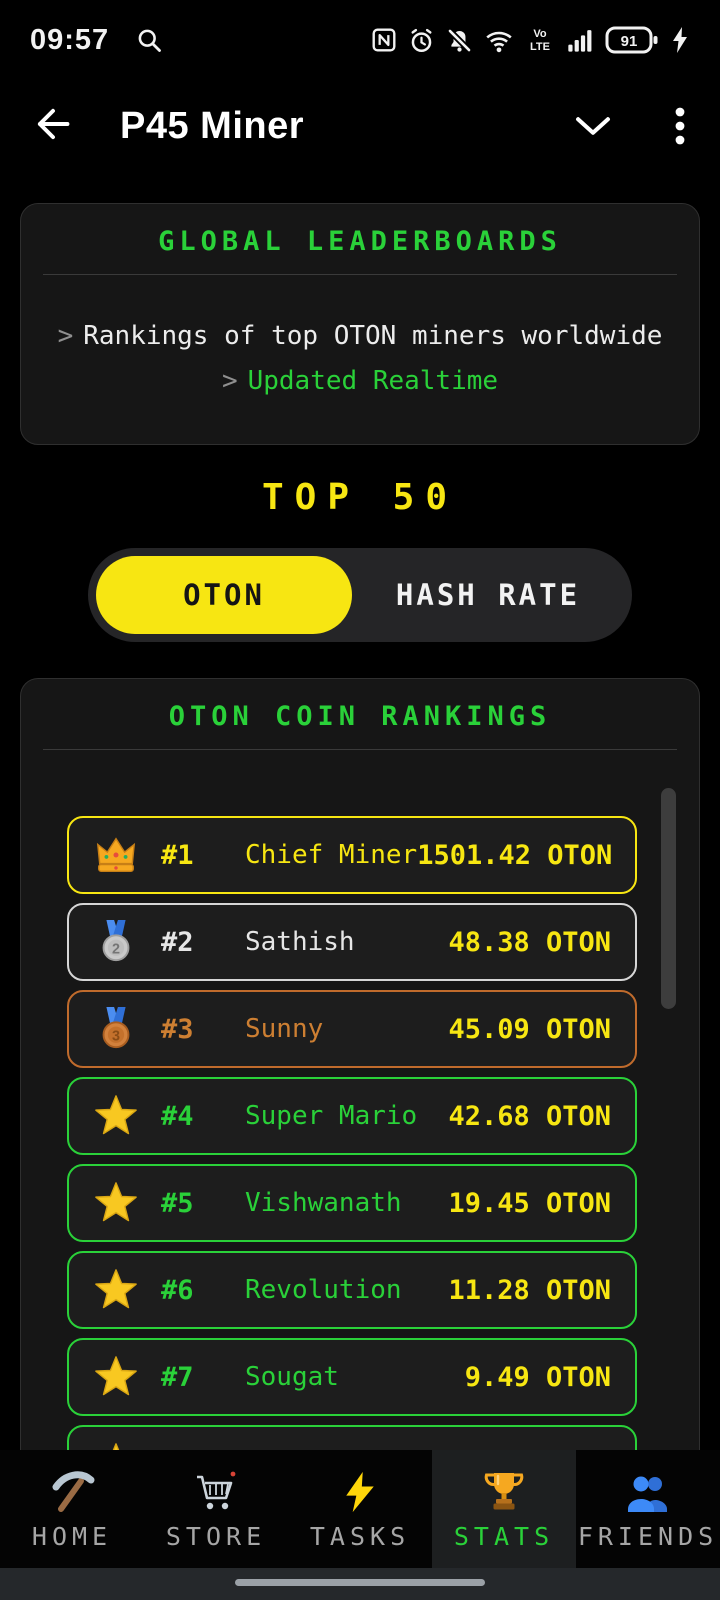 This screenshot has width=720, height=1600. What do you see at coordinates (72, 1492) in the screenshot?
I see `pickaxe-icon` at bounding box center [72, 1492].